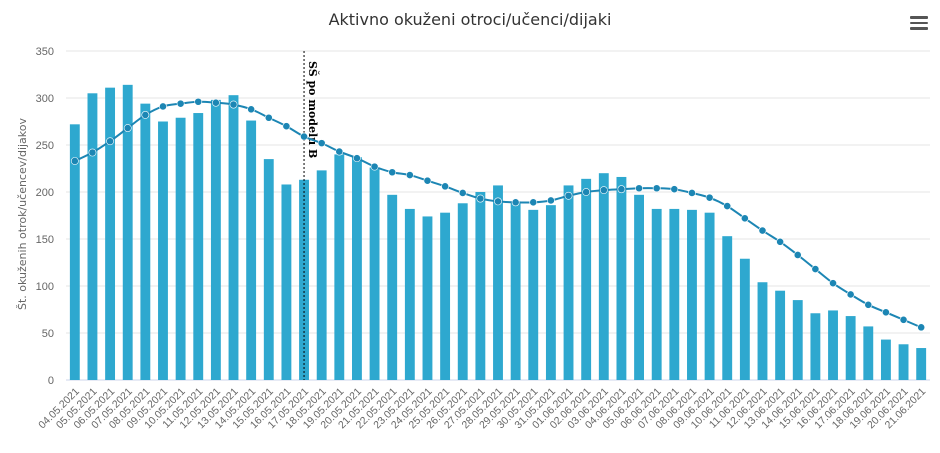  Describe the element at coordinates (45, 216) in the screenshot. I see `y-axis: 0 50 100 150 200 250 300 350` at that location.